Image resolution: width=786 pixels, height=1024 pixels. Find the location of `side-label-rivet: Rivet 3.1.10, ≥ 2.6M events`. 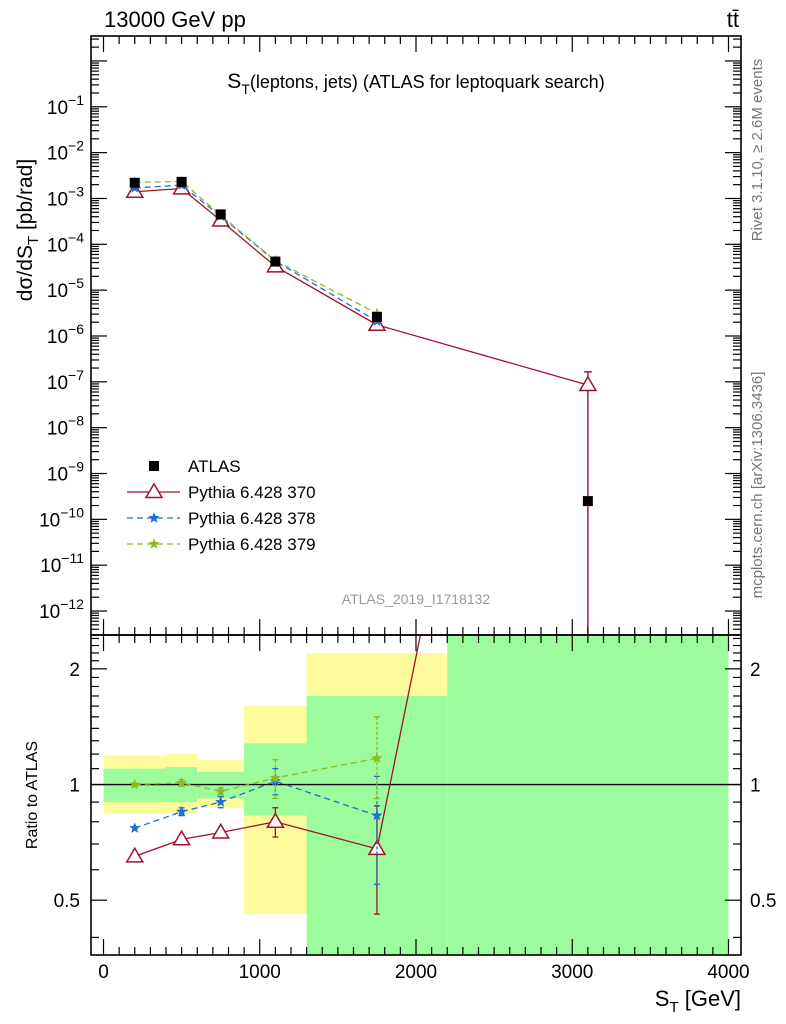

side-label-rivet: Rivet 3.1.10, ≥ 2.6M events is located at coordinates (757, 150).